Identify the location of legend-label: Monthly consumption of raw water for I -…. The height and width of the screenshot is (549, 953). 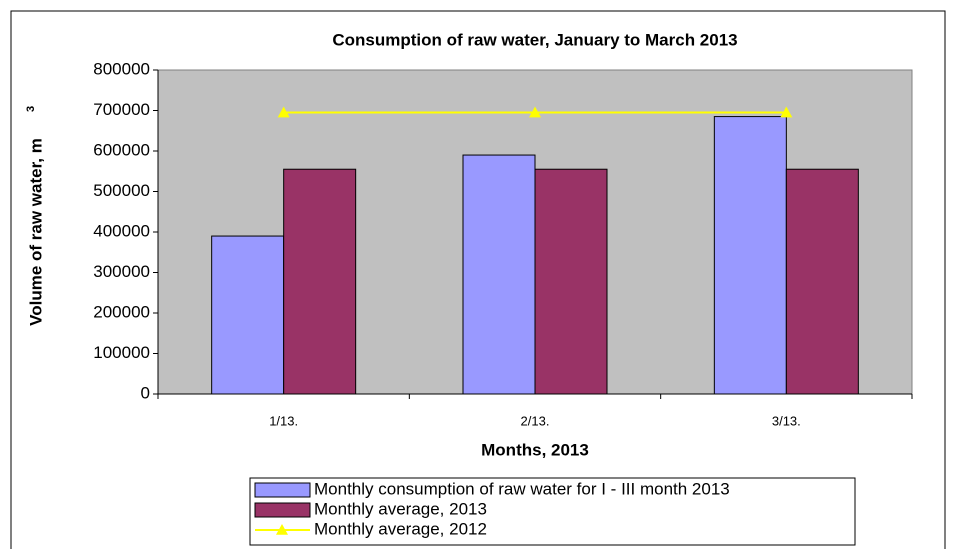
(522, 488).